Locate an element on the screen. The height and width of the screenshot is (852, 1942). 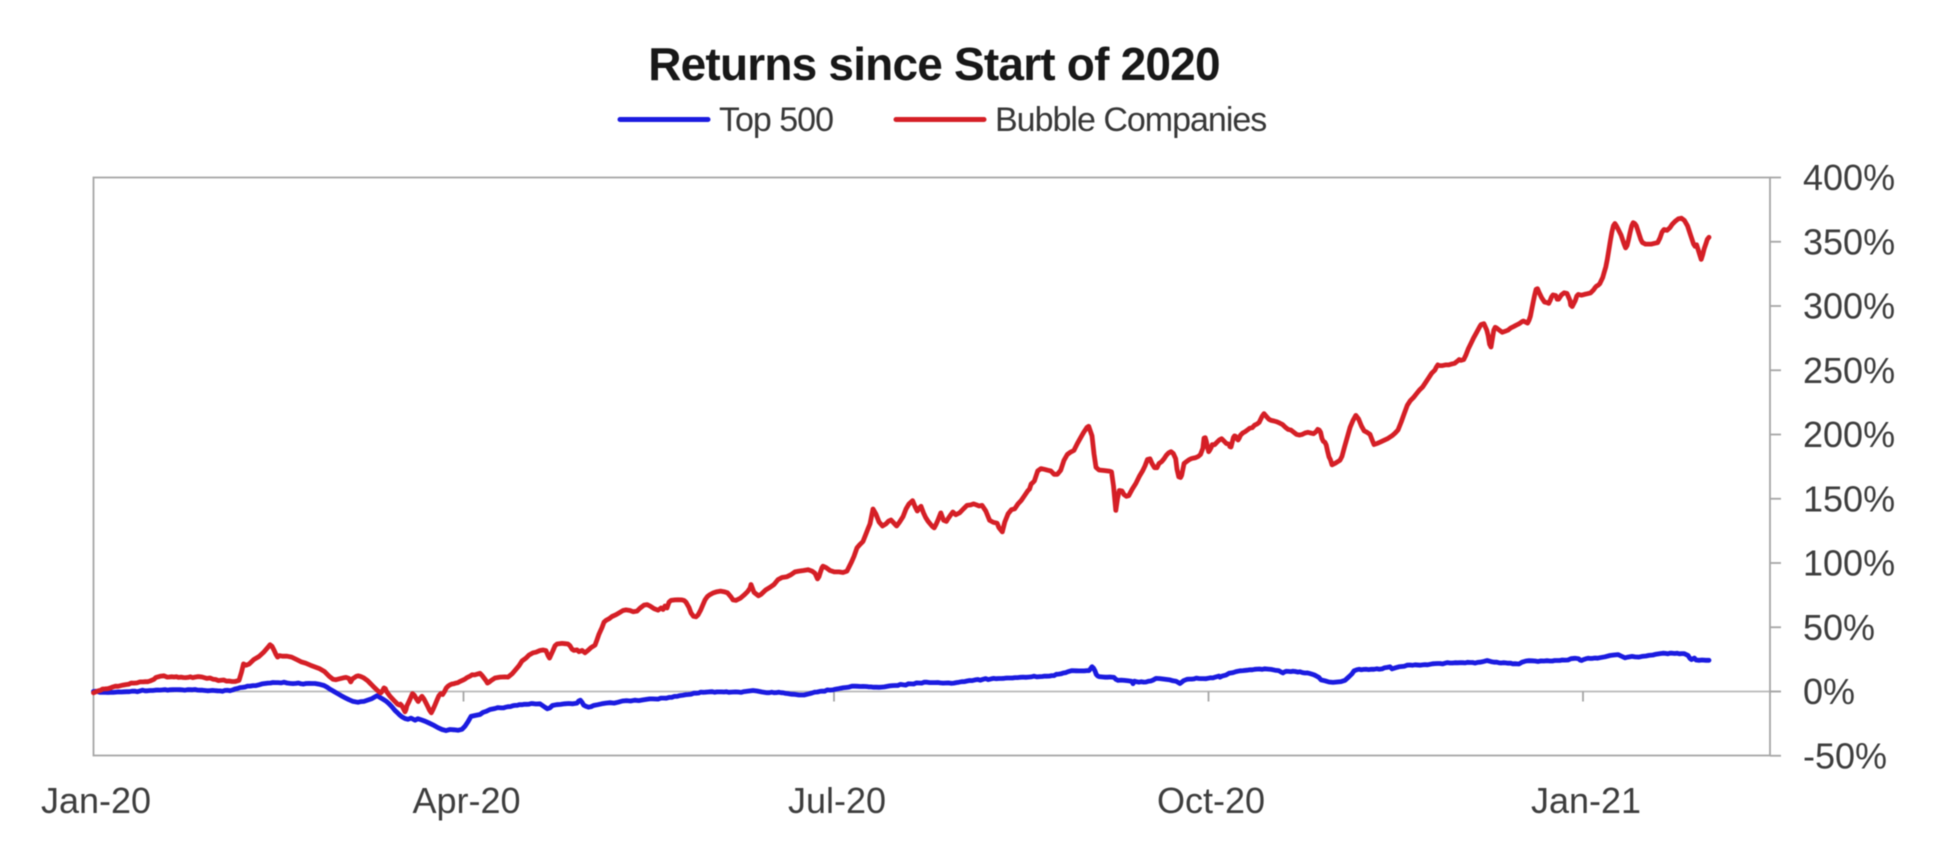
svg-text: -50% is located at coordinates (1845, 755).